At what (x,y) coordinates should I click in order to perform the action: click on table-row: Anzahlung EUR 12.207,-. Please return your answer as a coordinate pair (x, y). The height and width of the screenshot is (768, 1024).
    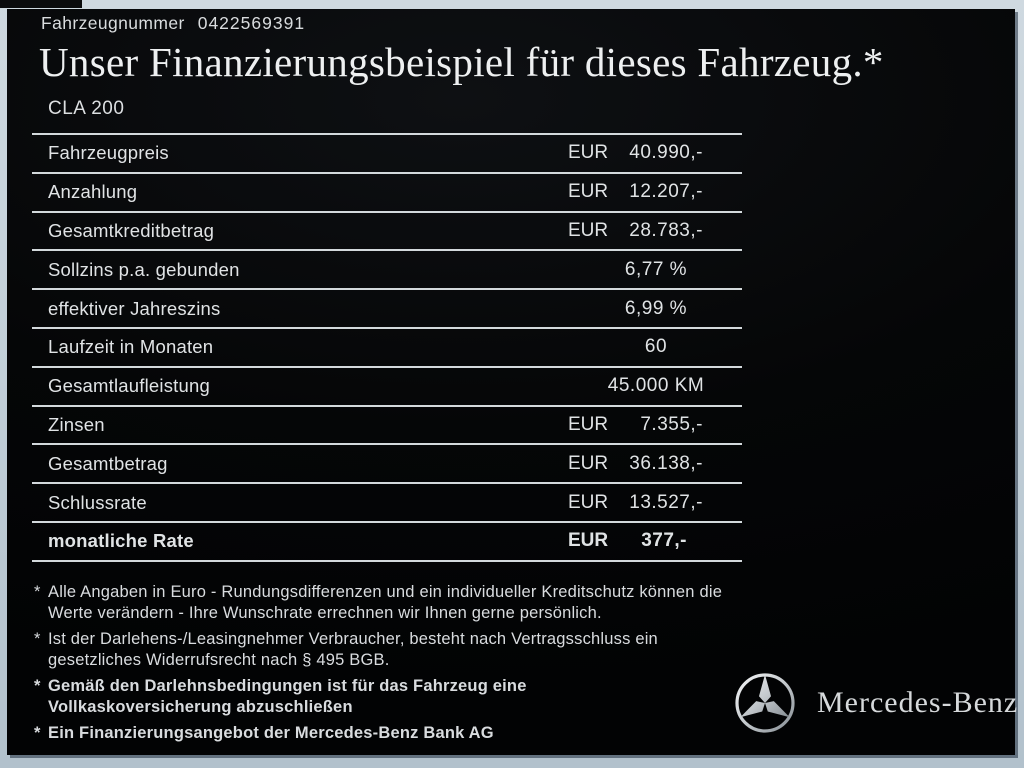
    Looking at the image, I should click on (387, 191).